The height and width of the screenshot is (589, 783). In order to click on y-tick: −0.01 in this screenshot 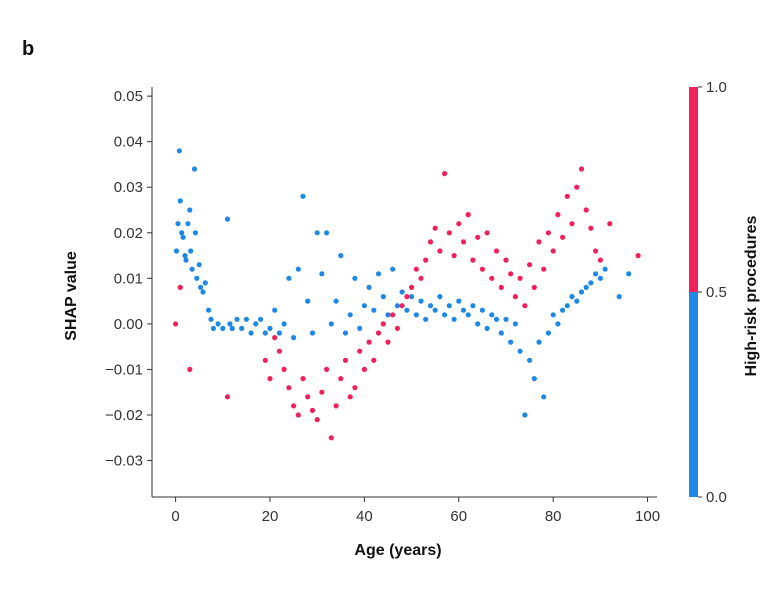, I will do `click(128, 369)`.